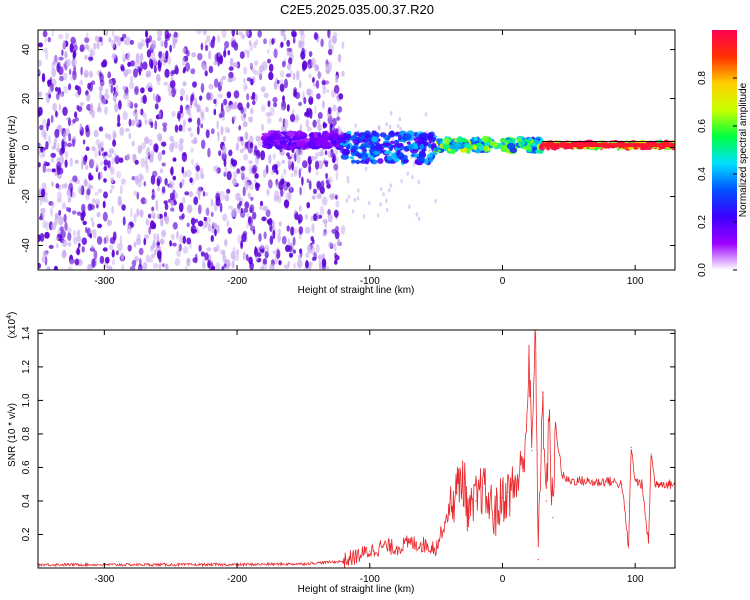 Image resolution: width=750 pixels, height=600 pixels. Describe the element at coordinates (702, 126) in the screenshot. I see `colorbar-tick-label: 0.6` at that location.